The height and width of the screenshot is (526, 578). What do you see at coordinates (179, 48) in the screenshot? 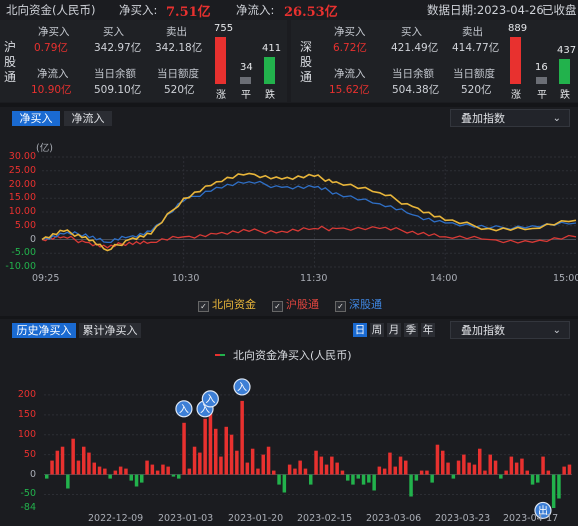
I see `sh-sell-value: 342.18亿` at bounding box center [179, 48].